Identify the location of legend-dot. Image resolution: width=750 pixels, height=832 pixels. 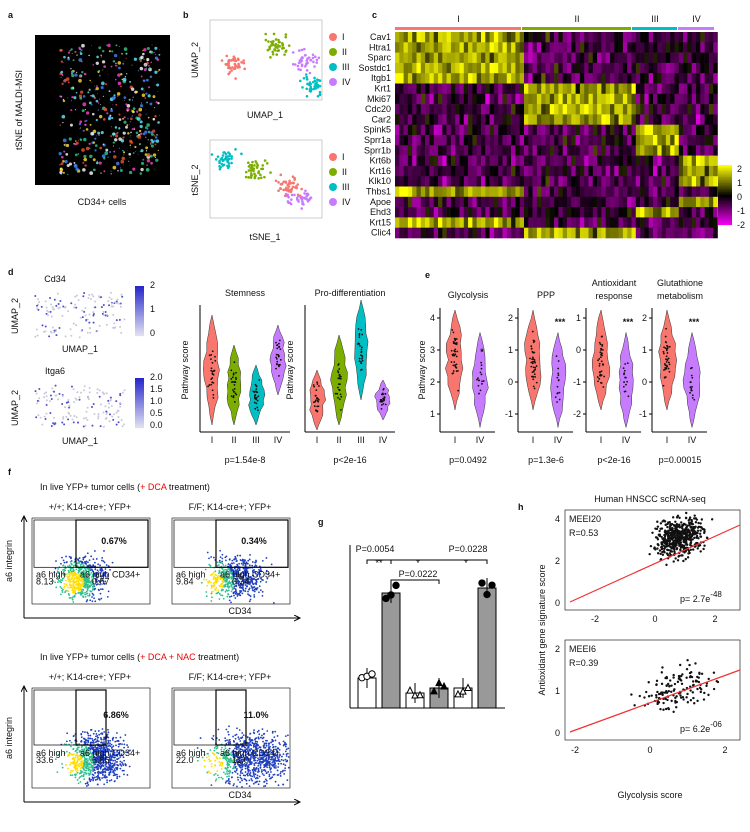
(333, 187).